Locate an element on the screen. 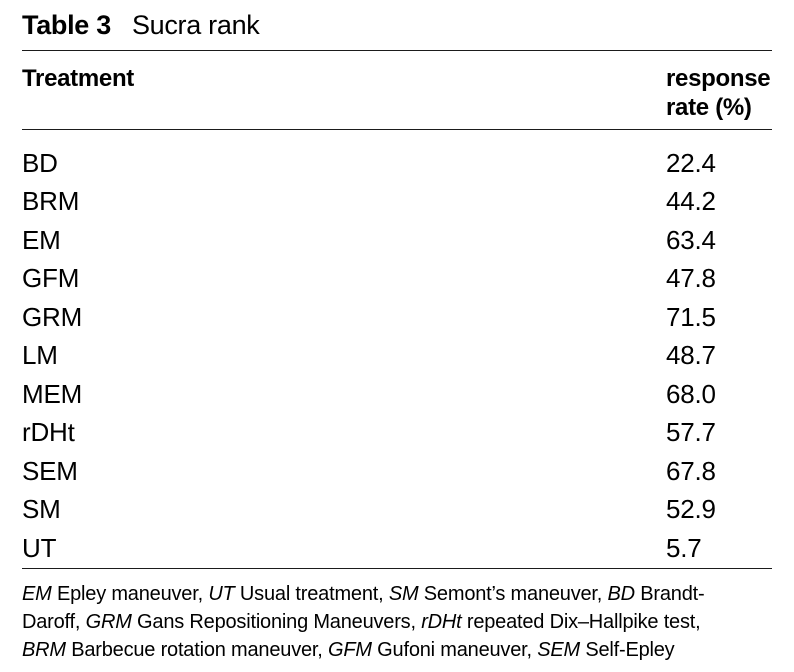 This screenshot has height=672, width=794. treatment-cell: LM is located at coordinates (40, 355).